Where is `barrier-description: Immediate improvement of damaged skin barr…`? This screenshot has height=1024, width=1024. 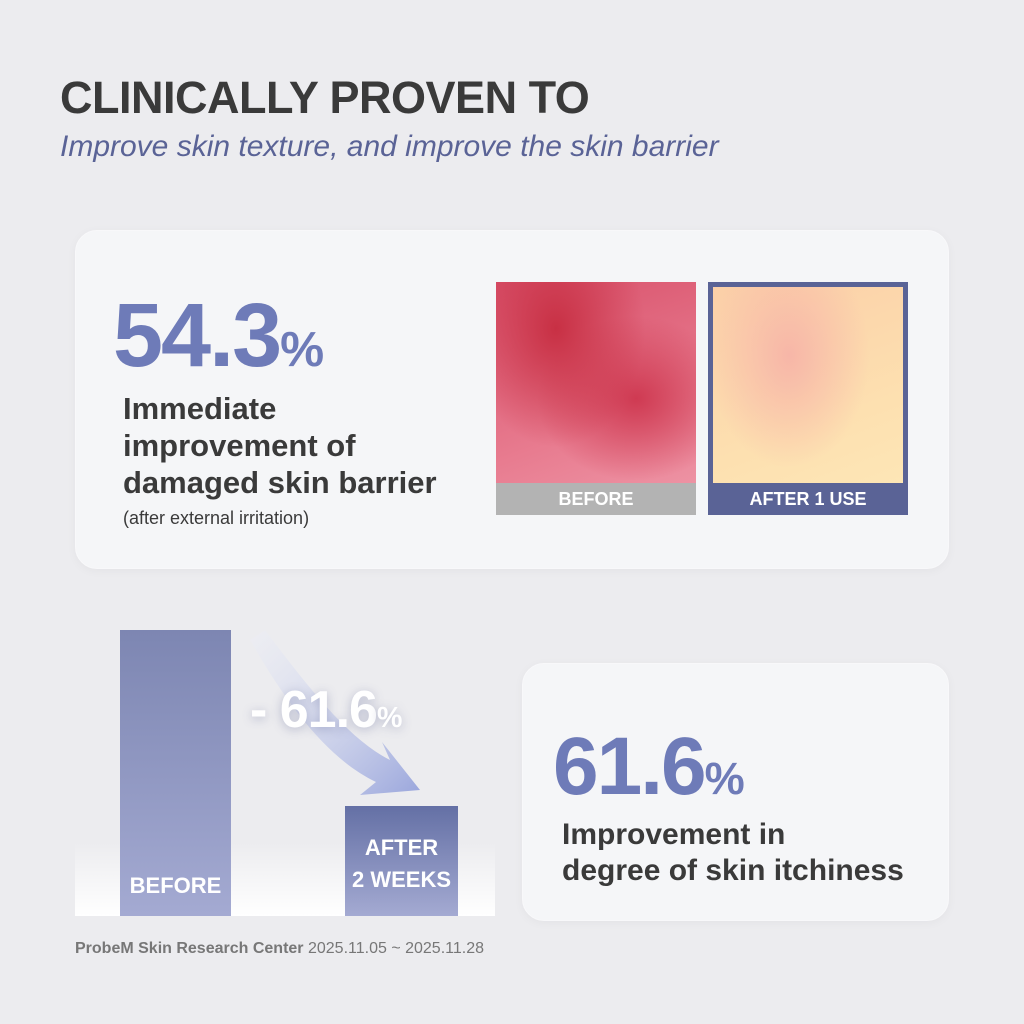 barrier-description: Immediate improvement of damaged skin barr… is located at coordinates (280, 445).